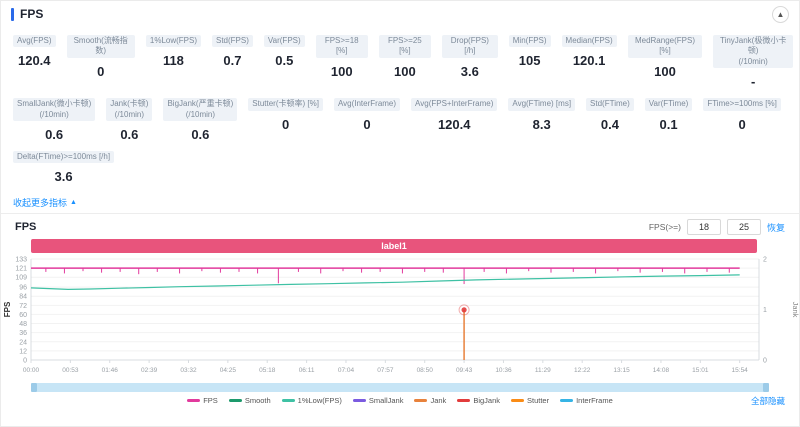 Image resolution: width=800 pixels, height=427 pixels. I want to click on chart-scrollbar, so click(400, 388).